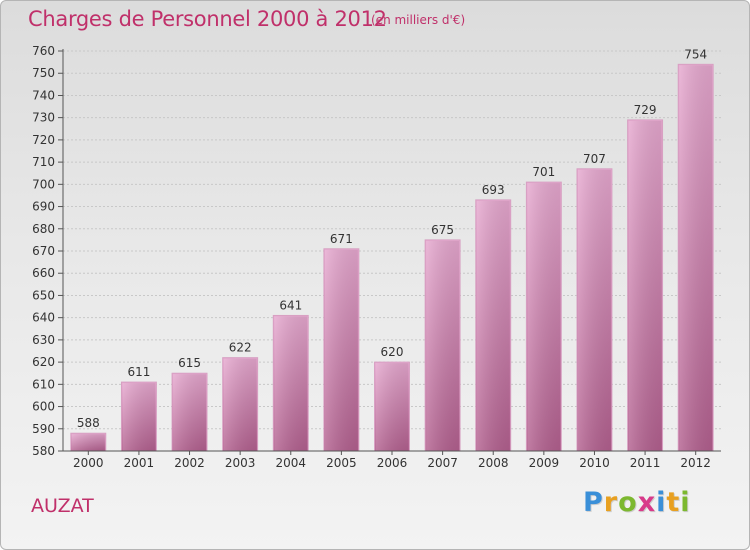 This screenshot has width=750, height=550. I want to click on y-tick-label: 650, so click(43, 295).